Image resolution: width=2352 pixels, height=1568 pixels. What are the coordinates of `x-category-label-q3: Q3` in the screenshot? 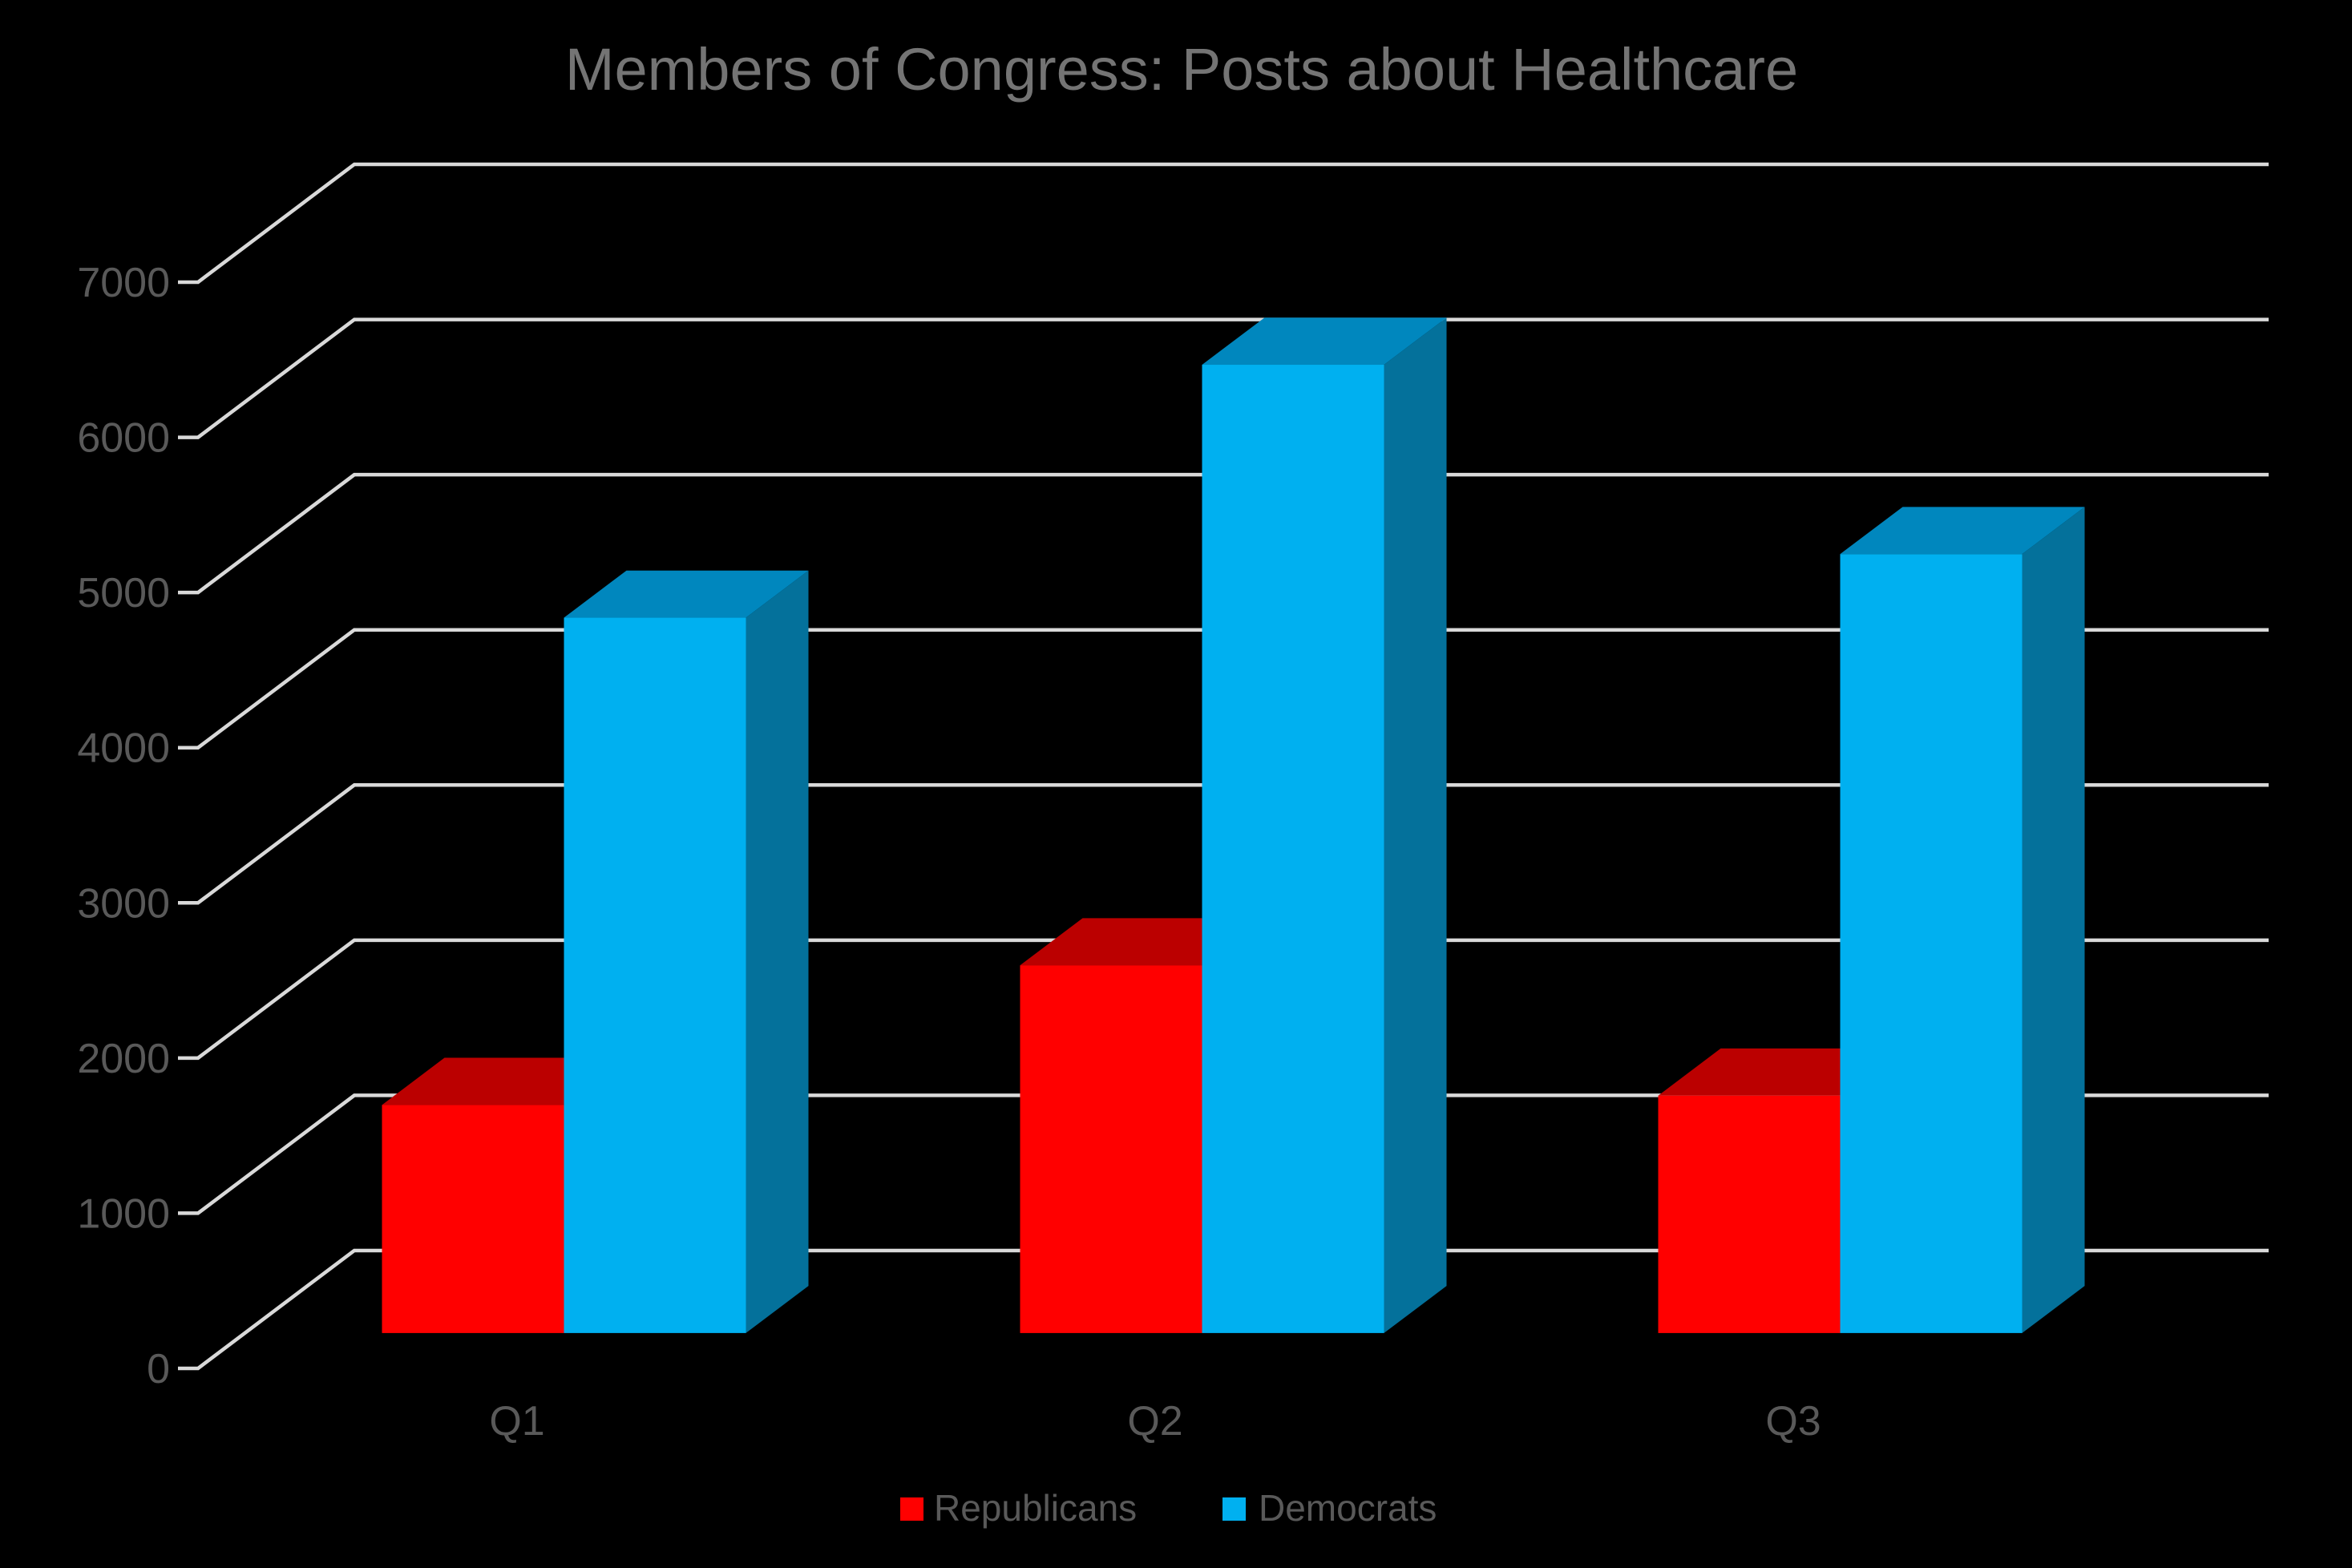 It's located at (1793, 1421).